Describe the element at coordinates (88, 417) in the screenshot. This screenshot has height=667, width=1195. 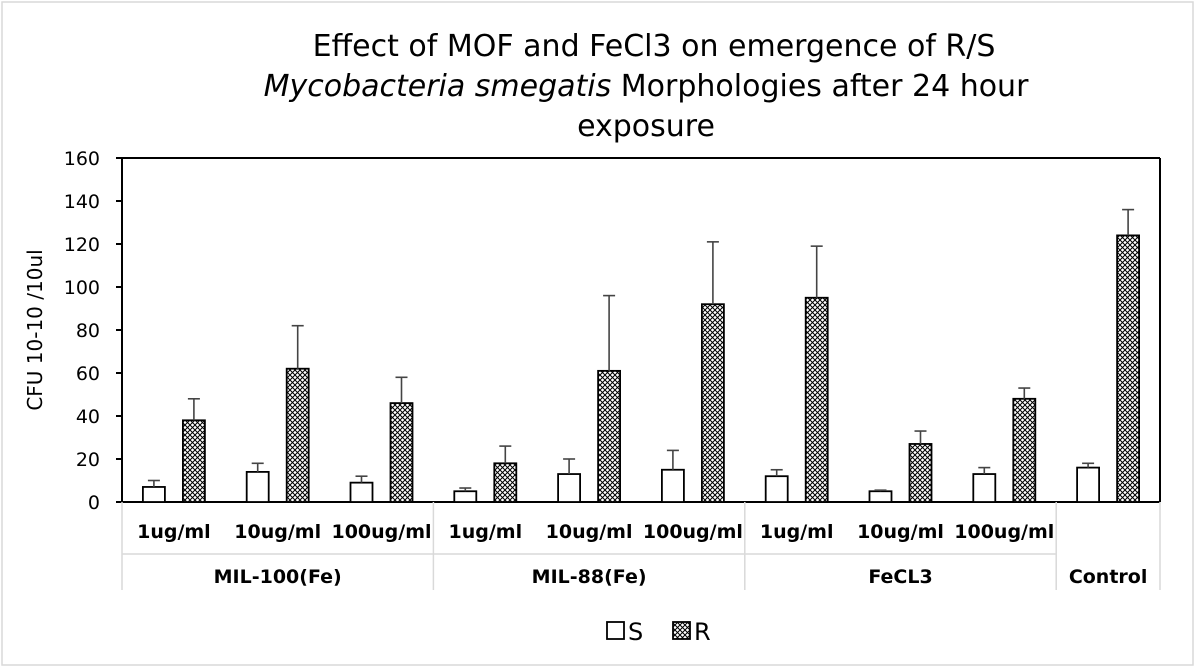
I see `y-tick-label: 40` at that location.